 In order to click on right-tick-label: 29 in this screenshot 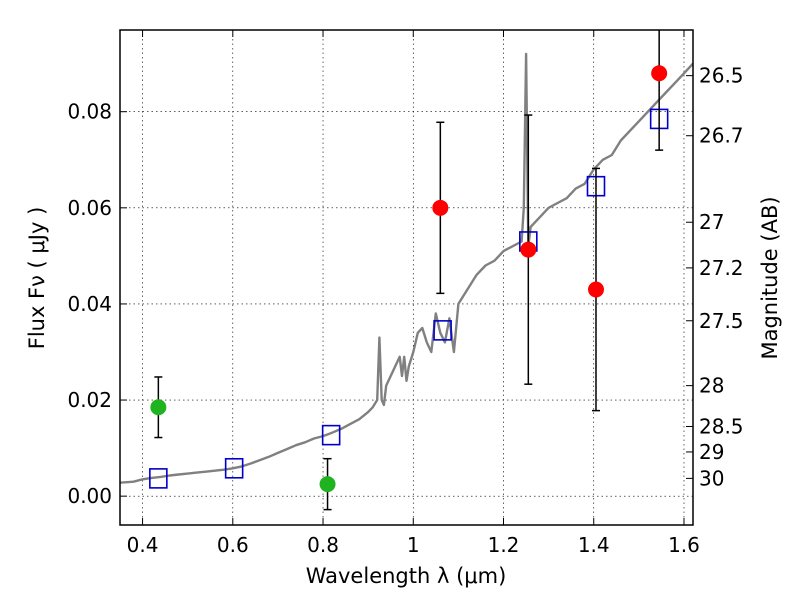, I will do `click(711, 452)`.